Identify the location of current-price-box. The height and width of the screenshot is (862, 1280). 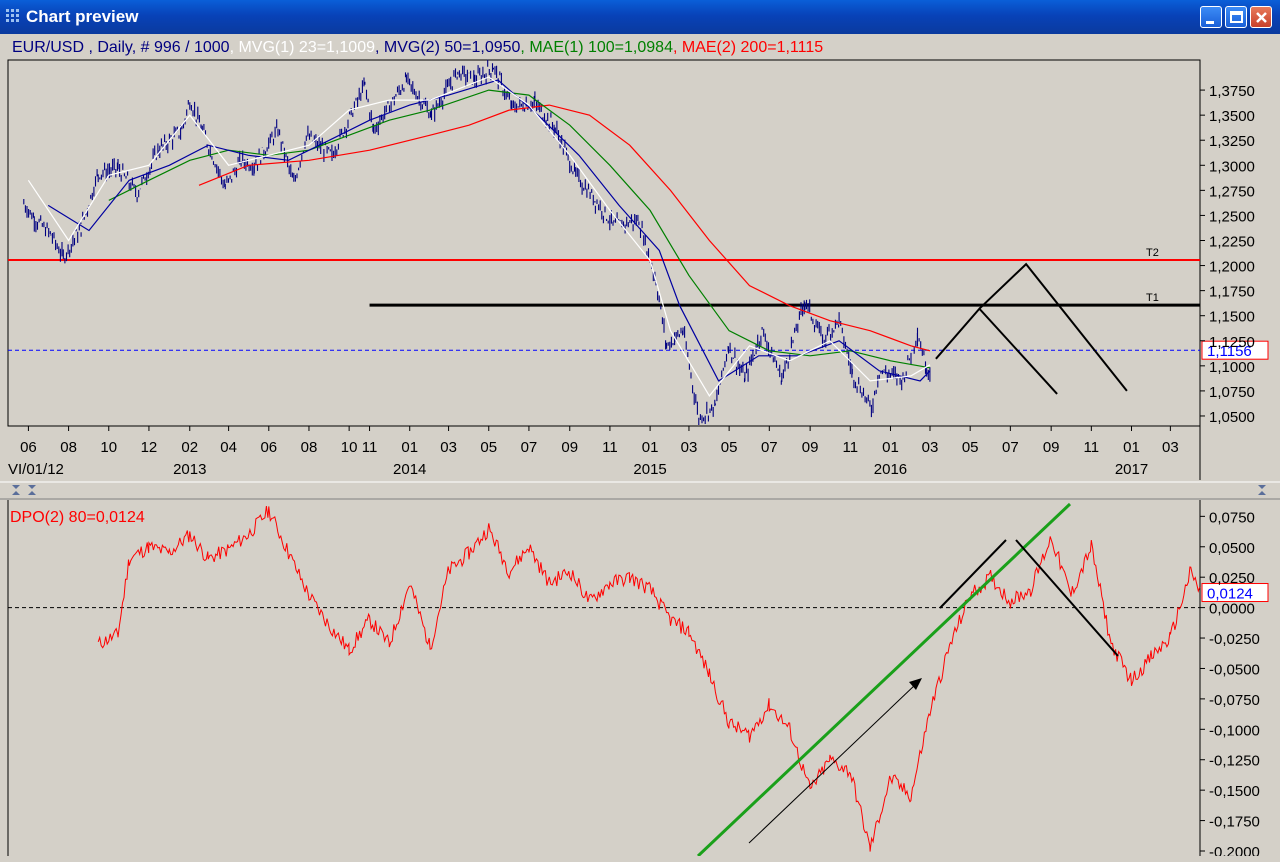
(1235, 350).